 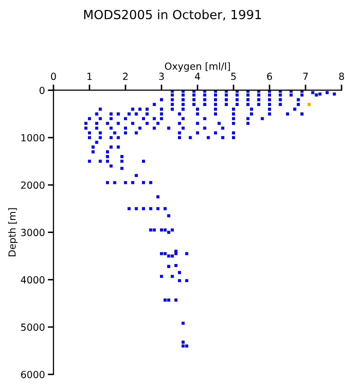 What do you see at coordinates (32, 327) in the screenshot?
I see `y-tick-label: 5000` at bounding box center [32, 327].